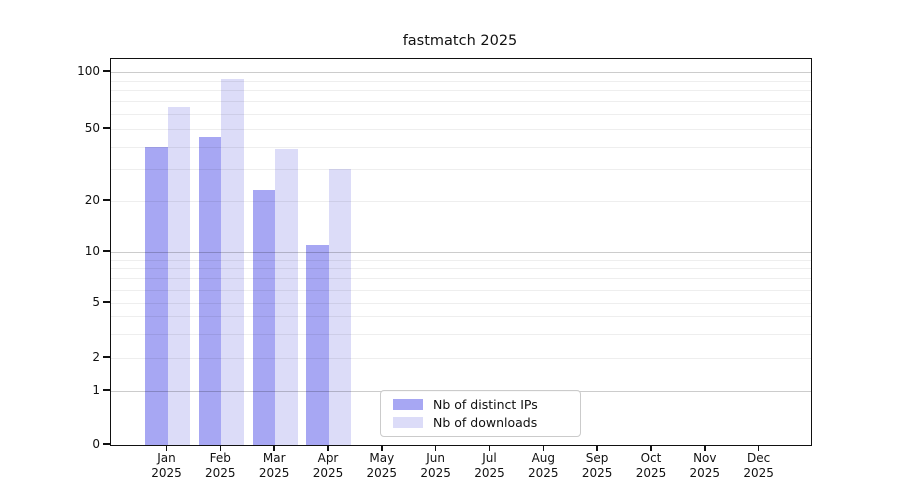 The width and height of the screenshot is (900, 500). Describe the element at coordinates (543, 465) in the screenshot. I see `x-tick-label-aug: Aug 2025` at that location.